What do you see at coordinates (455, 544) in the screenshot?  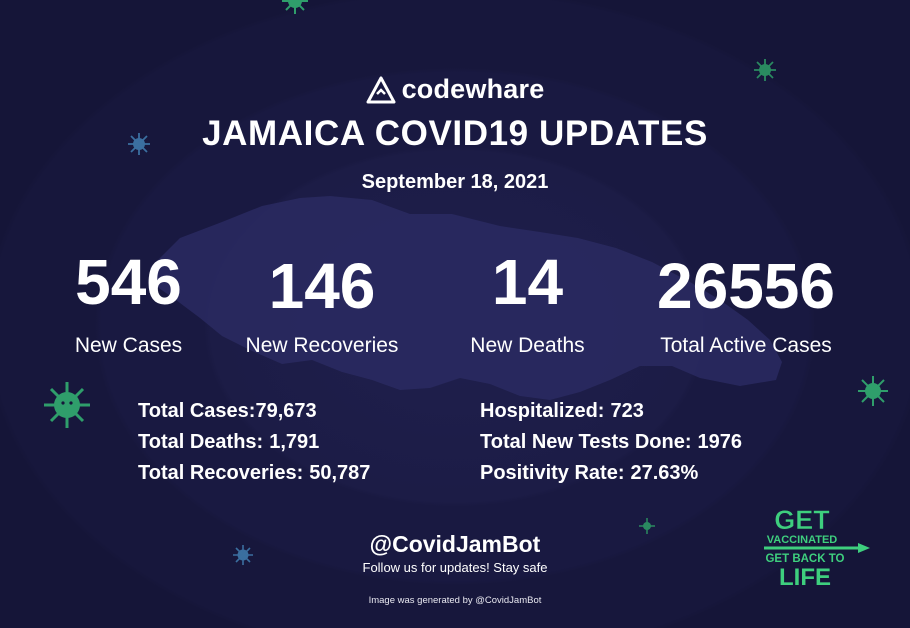 I see `bot-handle: @CovidJamBot` at bounding box center [455, 544].